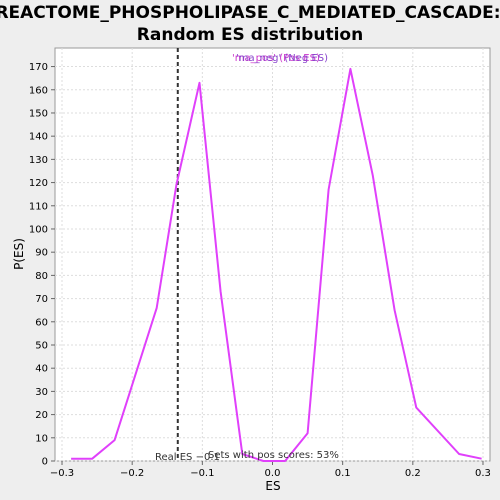  I want to click on pos-scores-annotation: Sets with pos scores: 53%, so click(273, 455).